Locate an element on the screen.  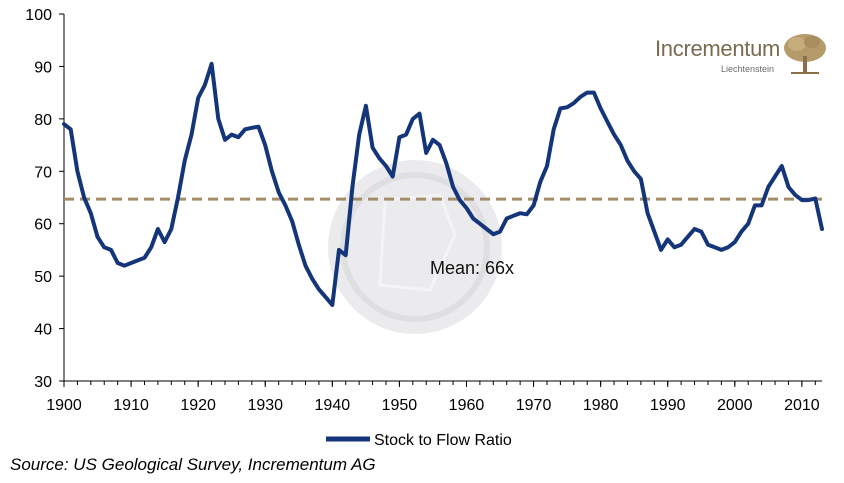
x-tick-label: 2010 is located at coordinates (802, 405).